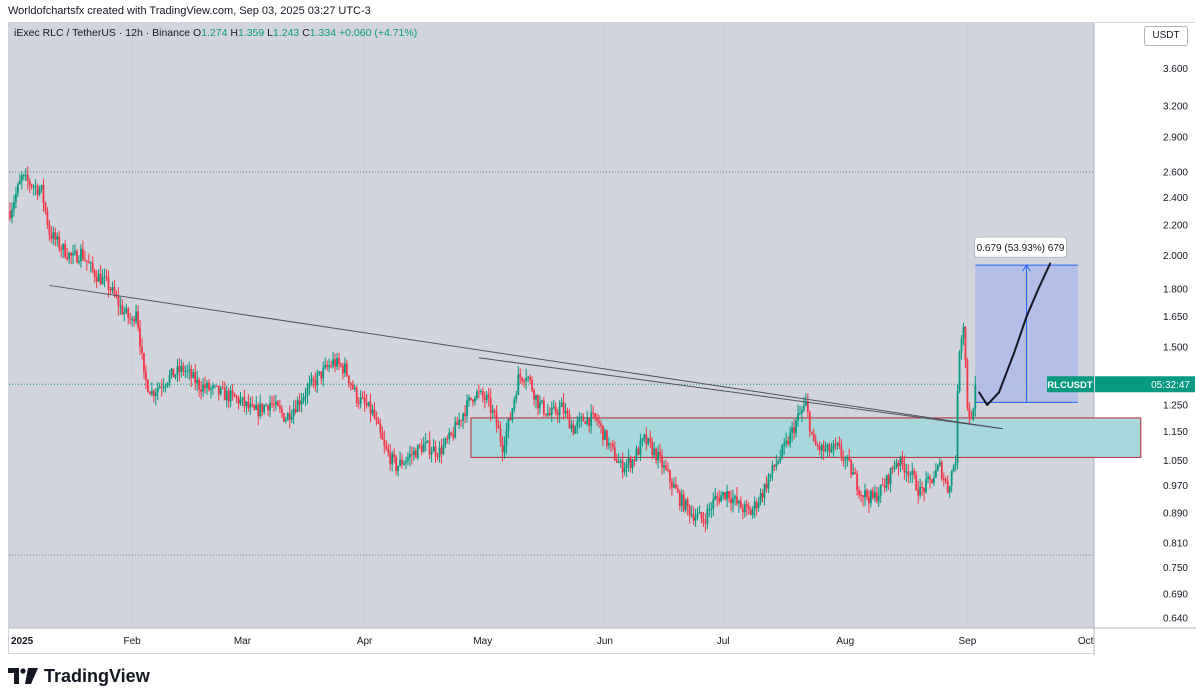 This screenshot has height=700, width=1200. Describe the element at coordinates (23, 676) in the screenshot. I see `tradingview-logo-icon` at that location.